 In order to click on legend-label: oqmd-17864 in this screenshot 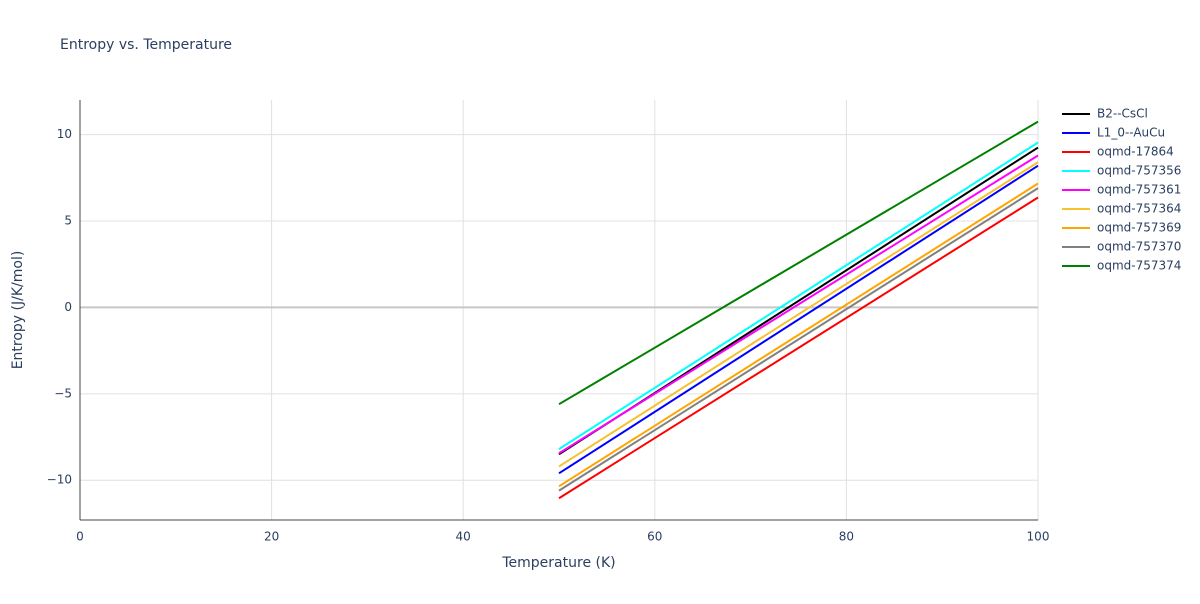, I will do `click(1135, 152)`.